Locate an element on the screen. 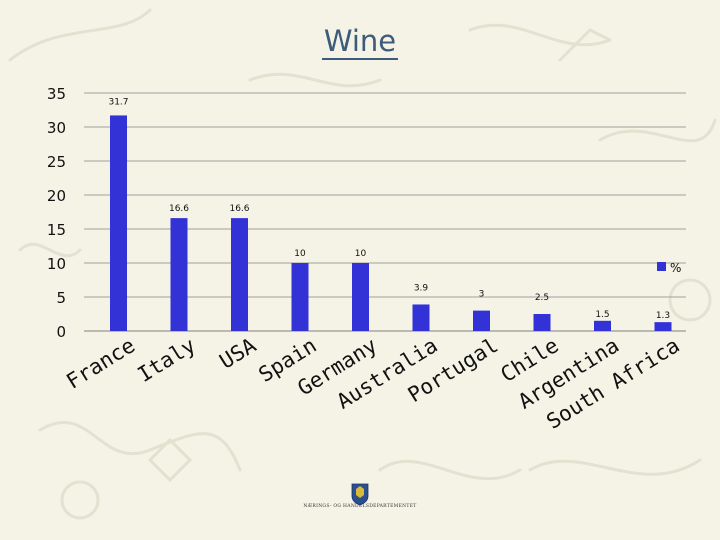  data-label: 31.7 is located at coordinates (118, 102).